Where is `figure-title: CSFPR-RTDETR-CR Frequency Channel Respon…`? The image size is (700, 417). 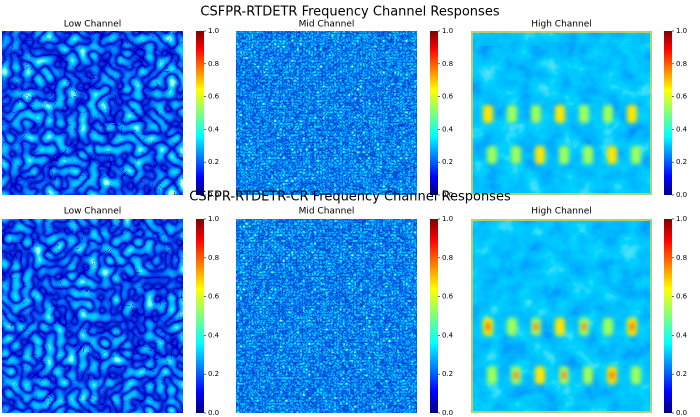 figure-title: CSFPR-RTDETR-CR Frequency Channel Respon… is located at coordinates (350, 197).